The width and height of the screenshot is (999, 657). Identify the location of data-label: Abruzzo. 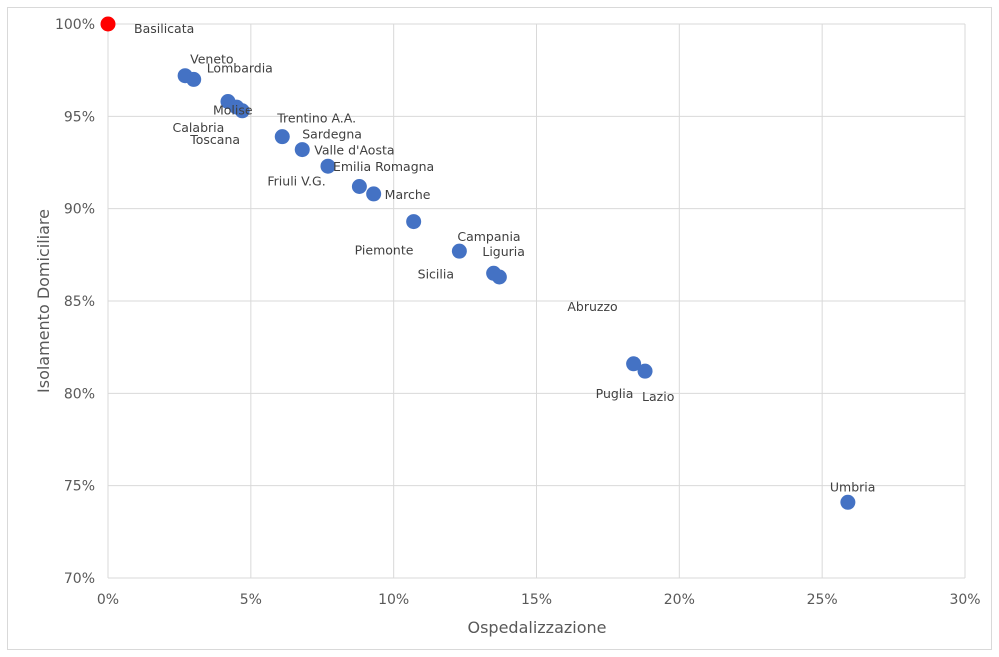
(592, 306).